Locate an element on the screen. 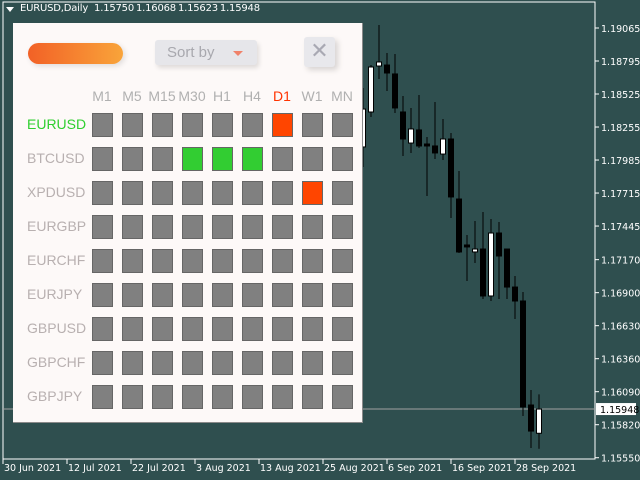 The width and height of the screenshot is (640, 480). symbol-label-eurjpy: EURJPY is located at coordinates (55, 294).